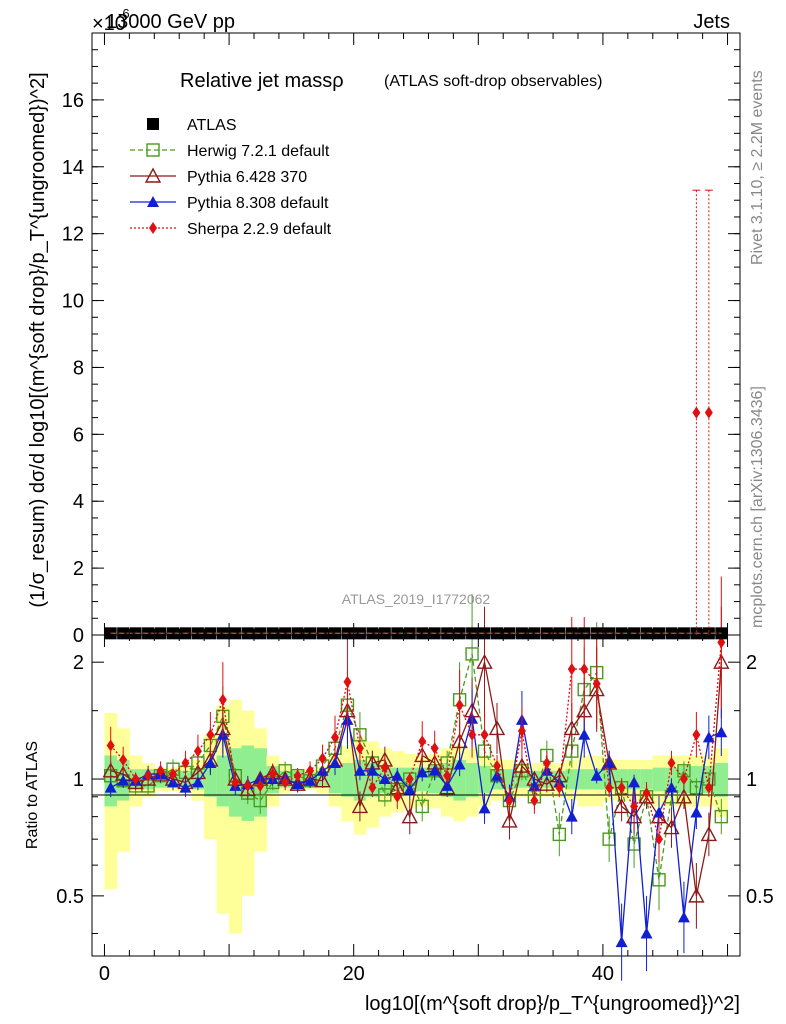 Image resolution: width=786 pixels, height=1024 pixels. What do you see at coordinates (711, 22) in the screenshot?
I see `process-label: Jets` at bounding box center [711, 22].